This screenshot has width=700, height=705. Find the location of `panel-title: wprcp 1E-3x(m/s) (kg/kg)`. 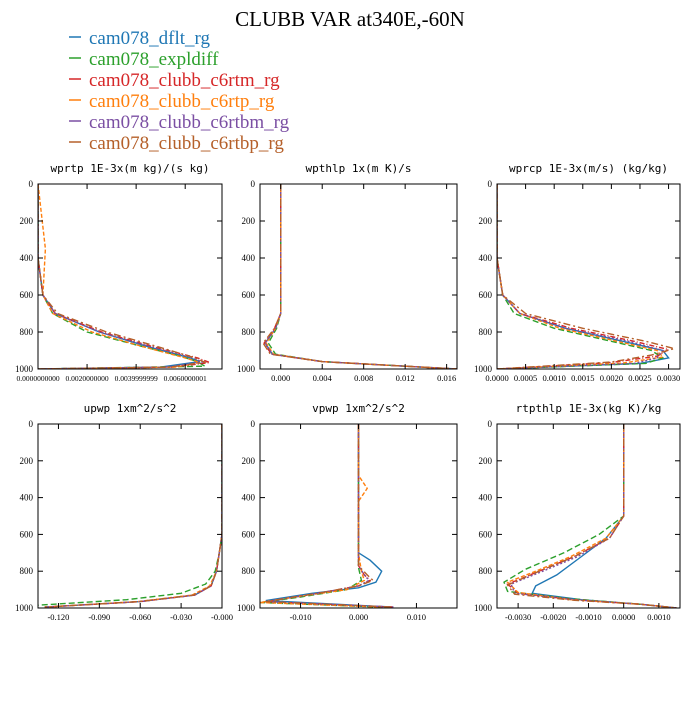

panel-title: wprcp 1E-3x(m/s) (kg/kg) is located at coordinates (588, 168).